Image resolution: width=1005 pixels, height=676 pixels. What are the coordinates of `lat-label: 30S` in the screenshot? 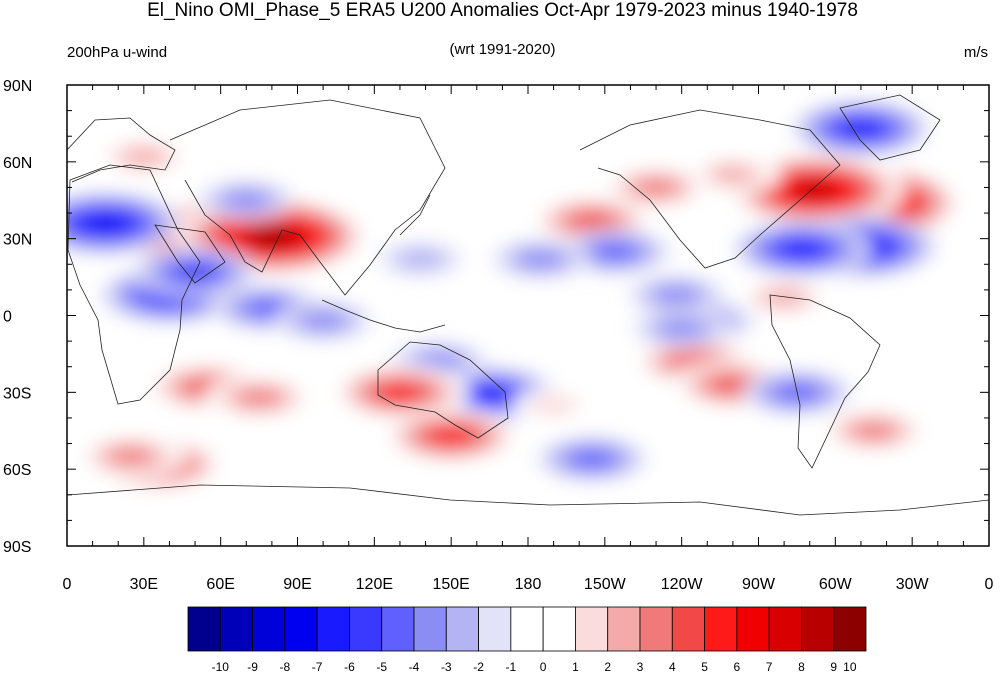 It's located at (17, 393).